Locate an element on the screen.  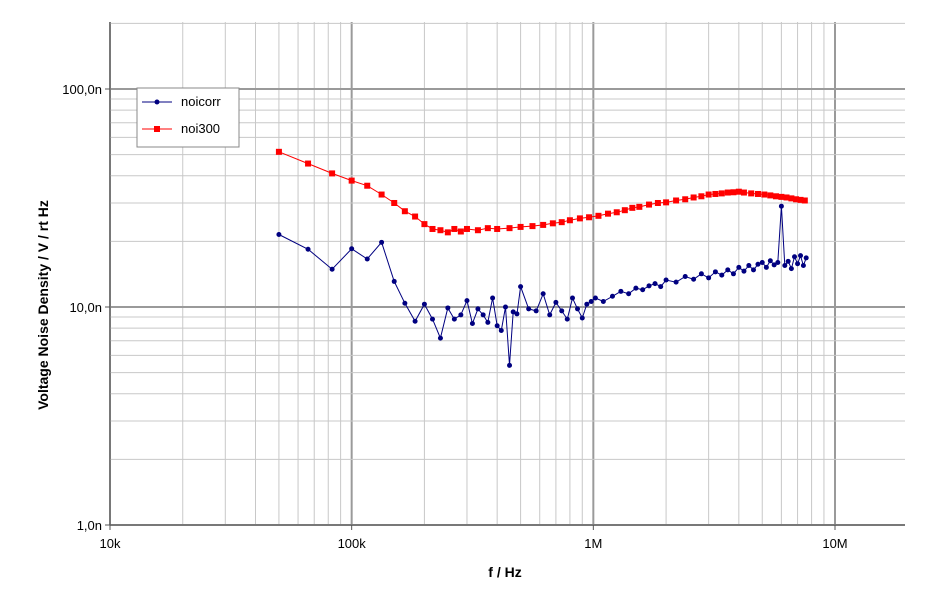
y-tick-labels: 1,0n 10,0n 100,0n is located at coordinates (86, 307).